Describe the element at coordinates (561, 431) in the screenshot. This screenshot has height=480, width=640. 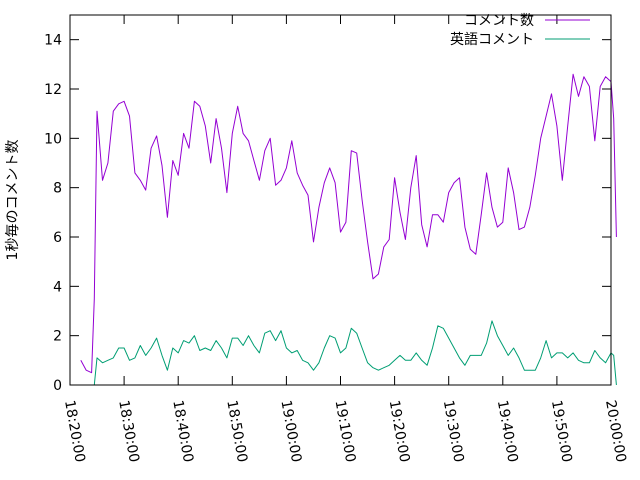
I see `x-tick-label: 19:50:00` at that location.